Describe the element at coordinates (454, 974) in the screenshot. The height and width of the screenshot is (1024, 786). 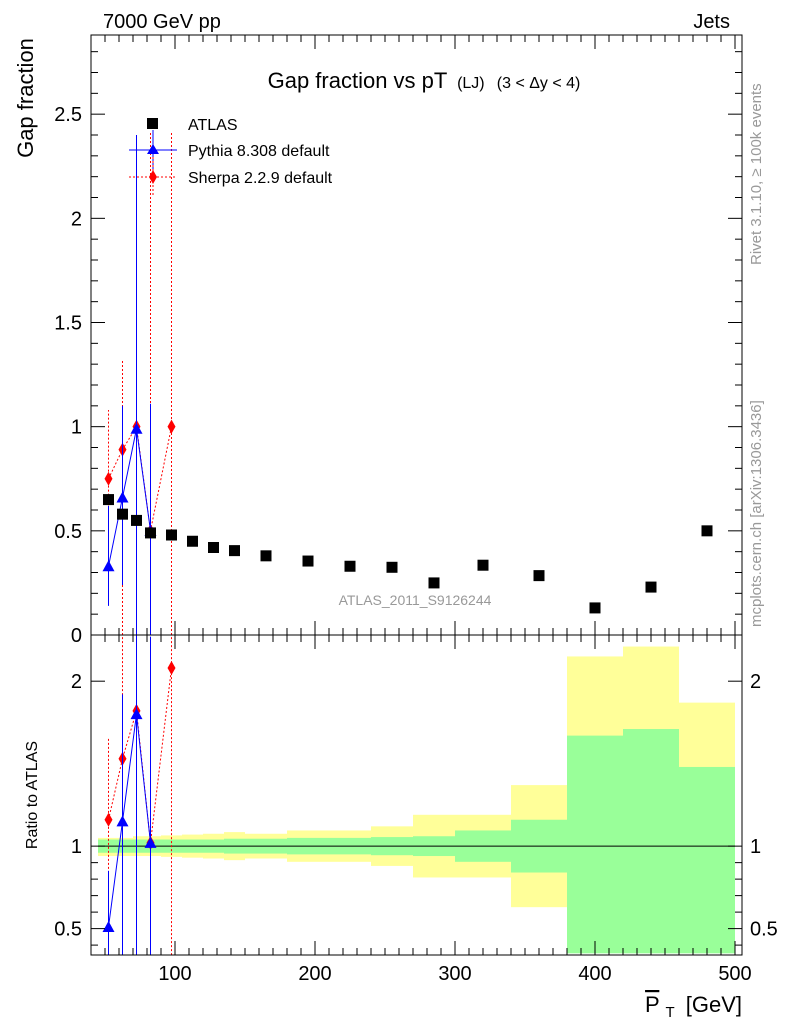
I see `x-tick-label: 300` at that location.